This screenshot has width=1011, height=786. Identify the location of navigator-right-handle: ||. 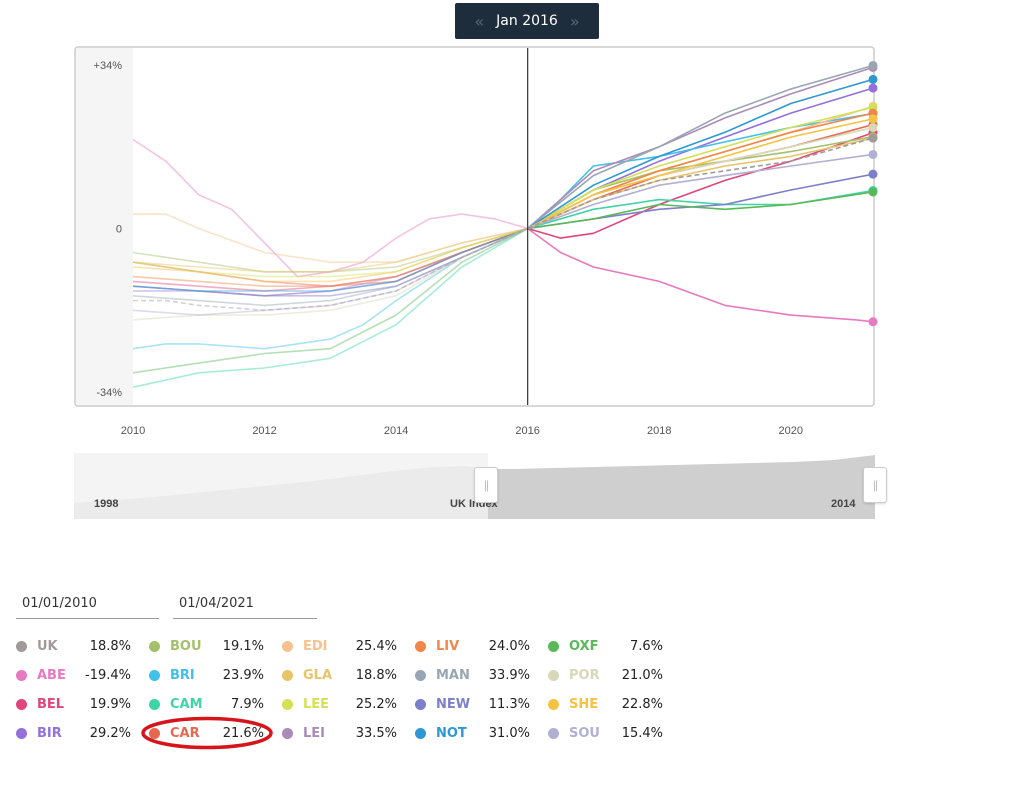
(875, 485).